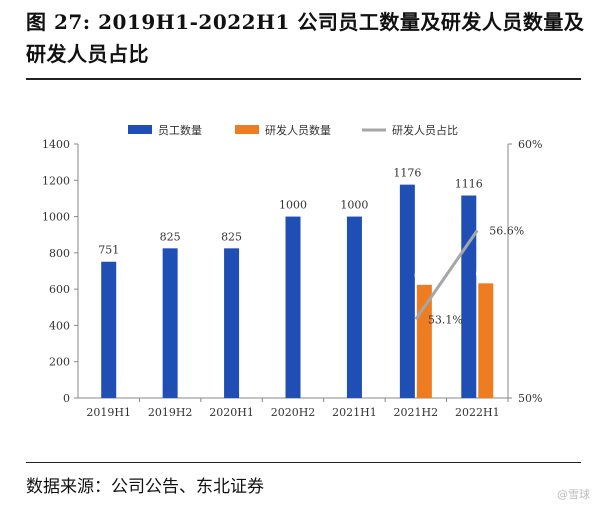 The height and width of the screenshot is (508, 600). I want to click on x-tick-label: 2019H1, so click(108, 412).